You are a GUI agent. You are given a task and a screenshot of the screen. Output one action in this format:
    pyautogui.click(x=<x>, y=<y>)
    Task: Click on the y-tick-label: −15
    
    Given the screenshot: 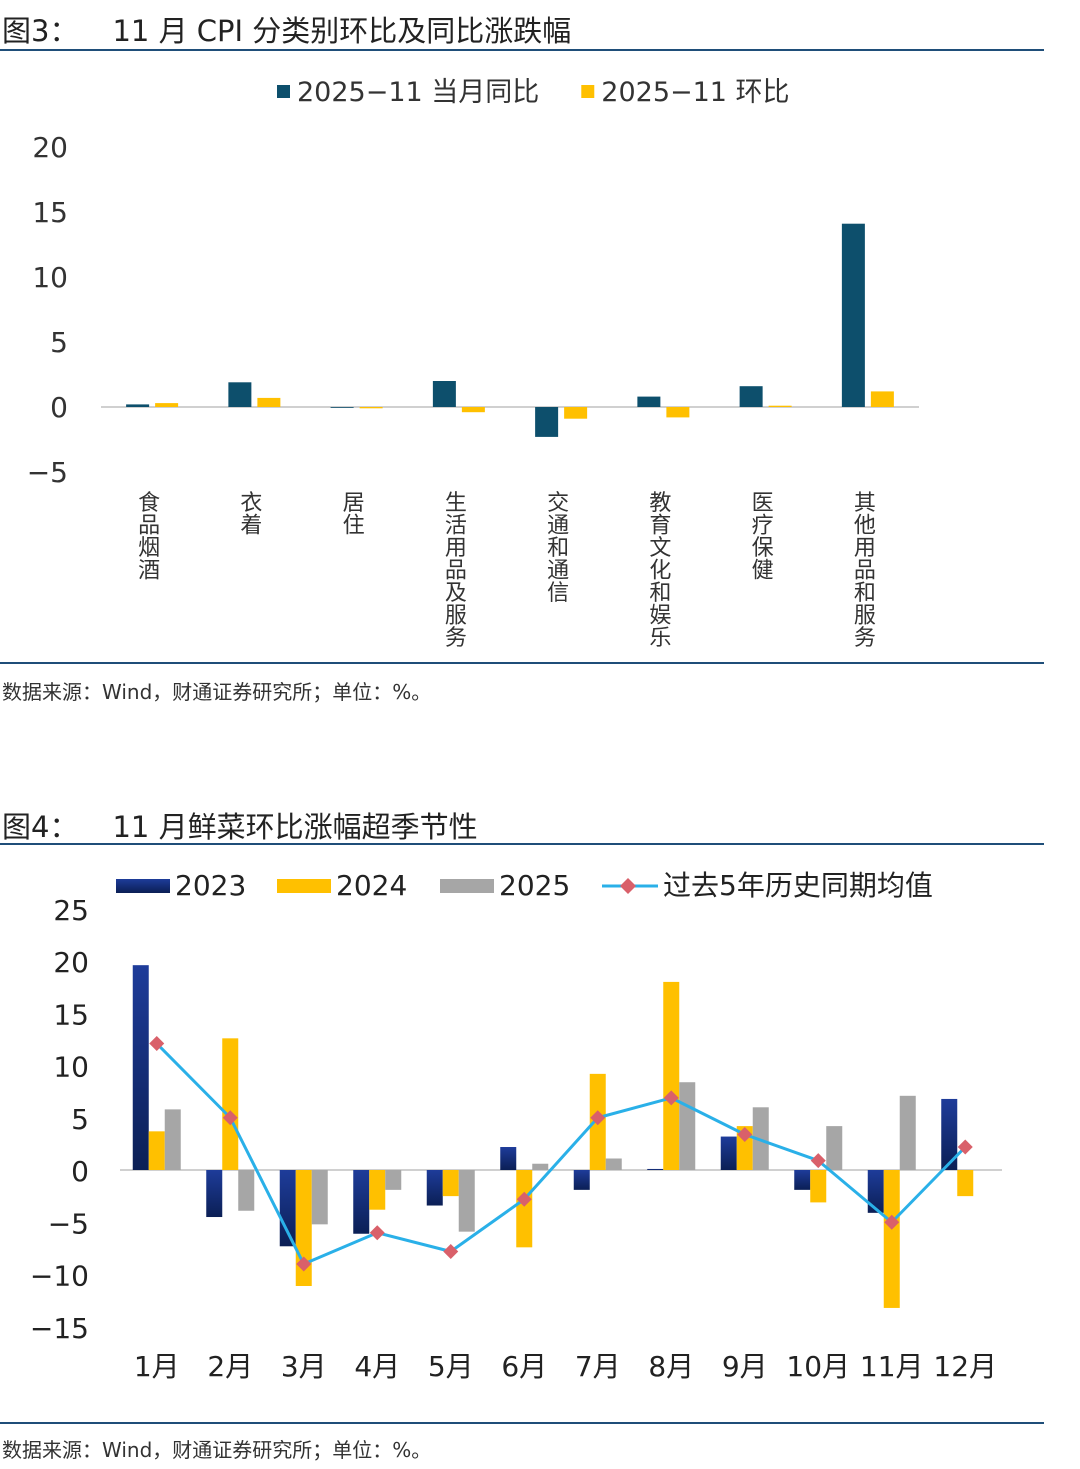 What is the action you would take?
    pyautogui.click(x=59, y=1328)
    